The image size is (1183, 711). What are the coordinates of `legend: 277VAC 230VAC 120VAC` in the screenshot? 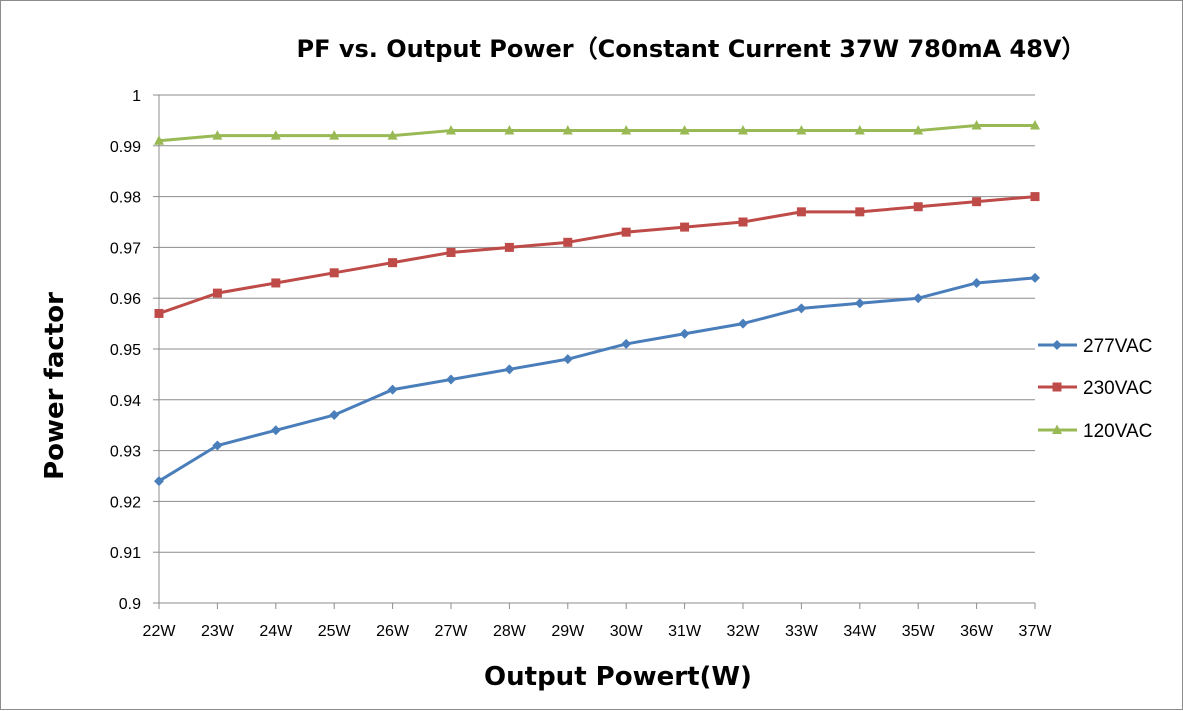 It's located at (1095, 389).